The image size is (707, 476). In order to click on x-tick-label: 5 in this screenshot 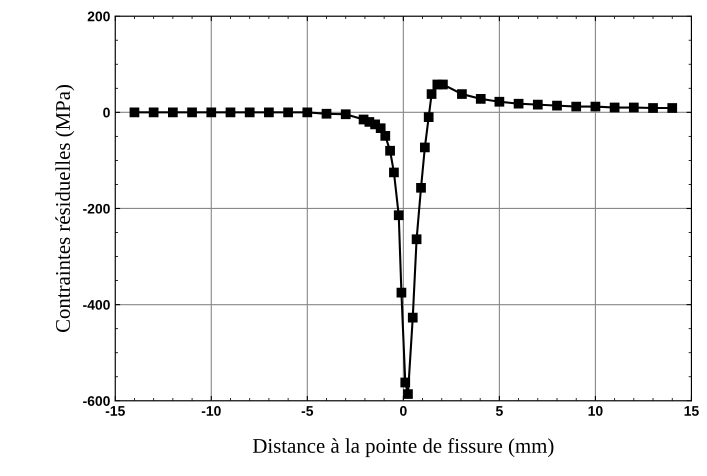, I will do `click(499, 411)`.